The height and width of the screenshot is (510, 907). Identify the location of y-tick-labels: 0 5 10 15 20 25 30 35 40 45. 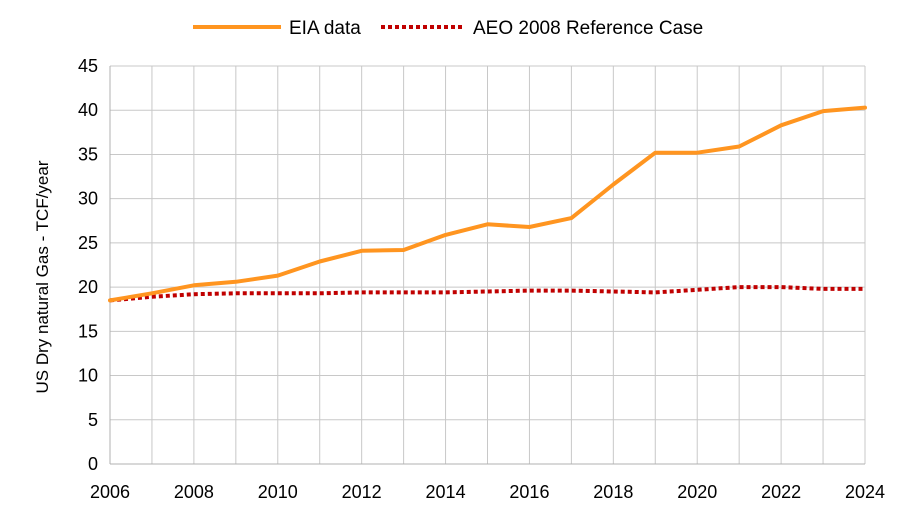
(88, 265).